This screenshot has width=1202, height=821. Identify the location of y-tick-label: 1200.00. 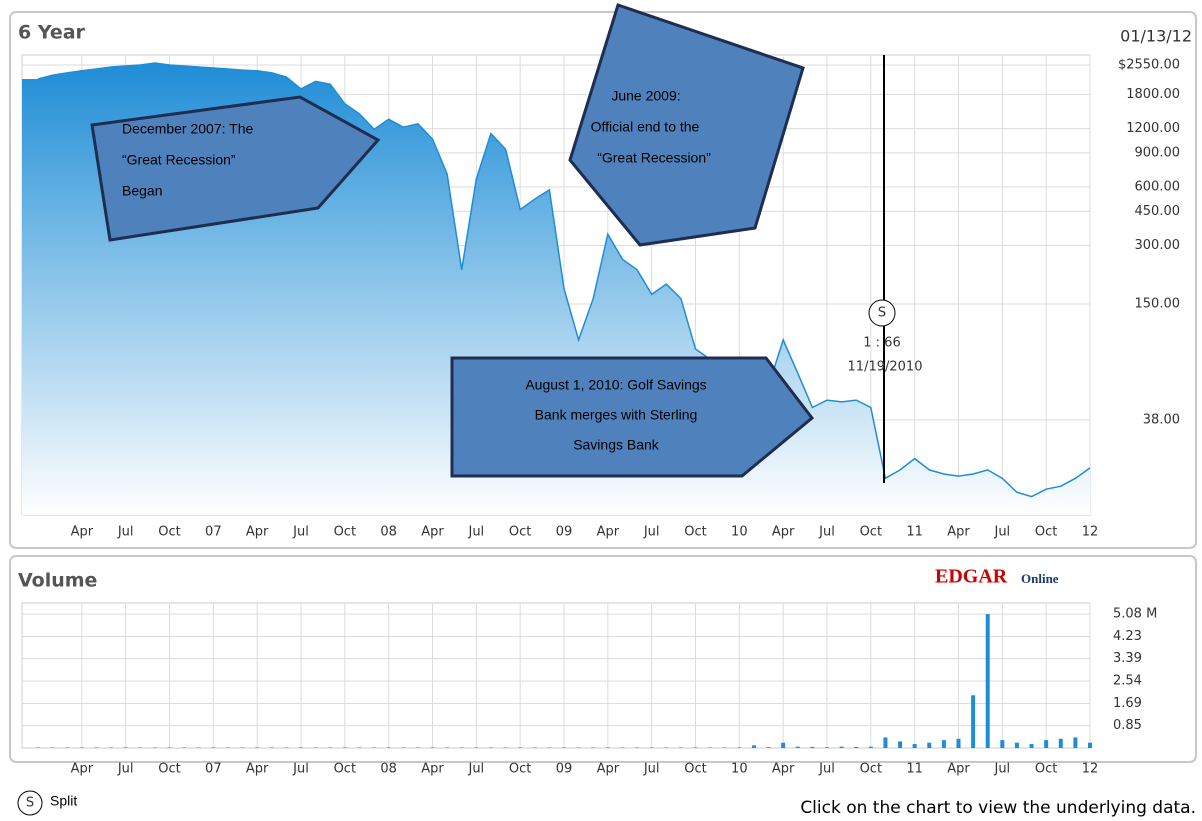
(1153, 128).